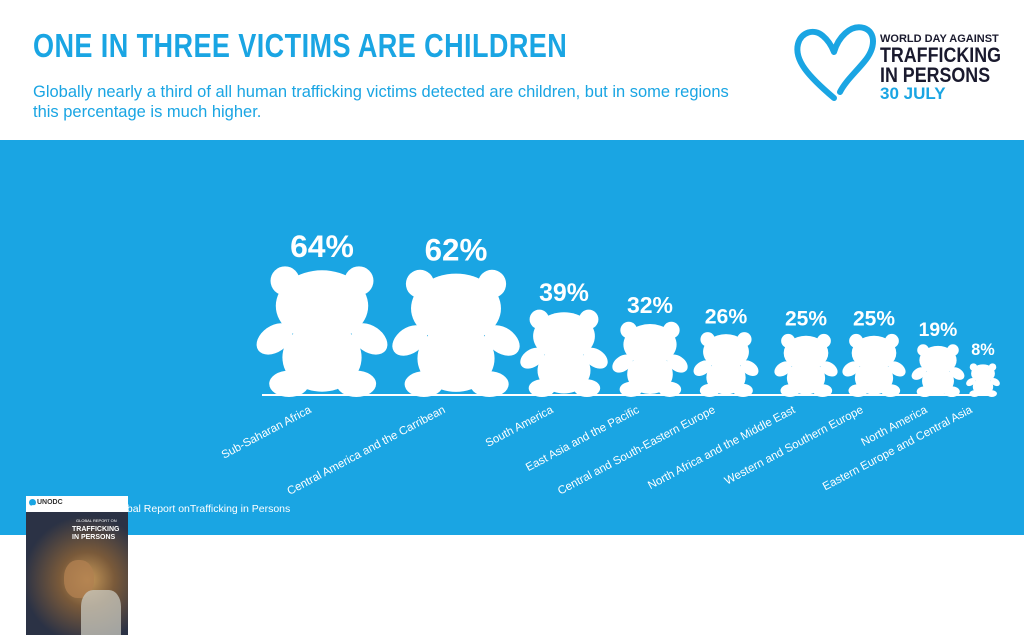 Image resolution: width=1024 pixels, height=635 pixels. Describe the element at coordinates (939, 39) in the screenshot. I see `logo-line-1: WORLD DAY AGAINST` at that location.